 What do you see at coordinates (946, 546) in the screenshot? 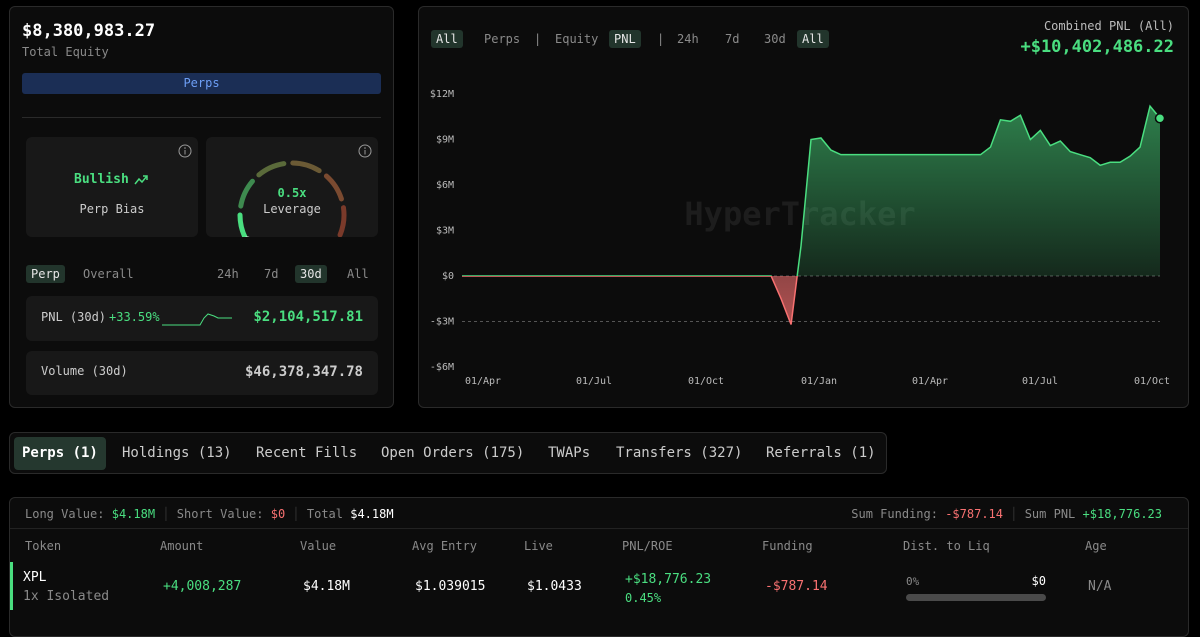
I see `column-header: Dist. to Liq` at bounding box center [946, 546].